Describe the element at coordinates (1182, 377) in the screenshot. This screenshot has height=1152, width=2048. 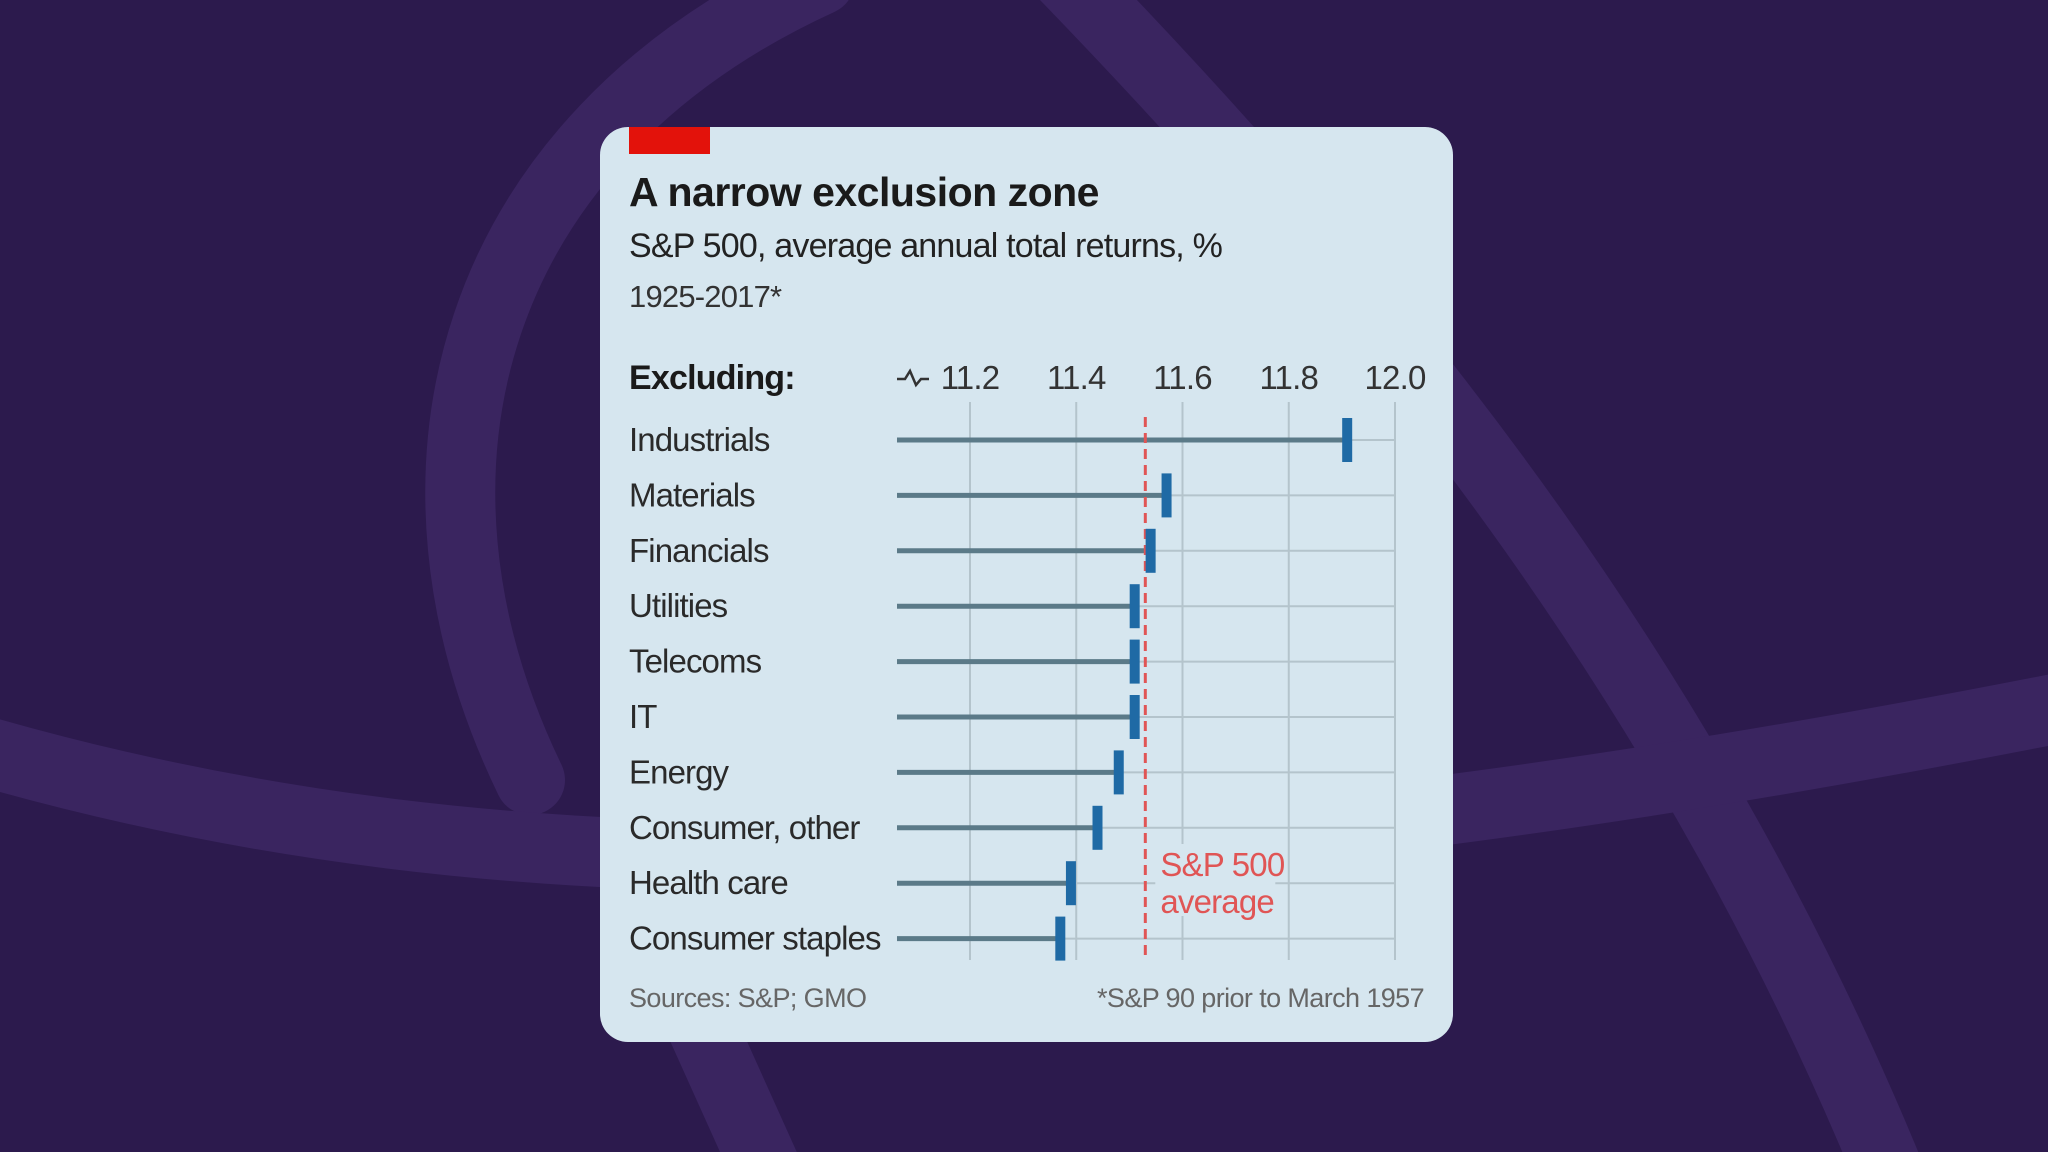
I see `x-tick-label: 11.6` at that location.